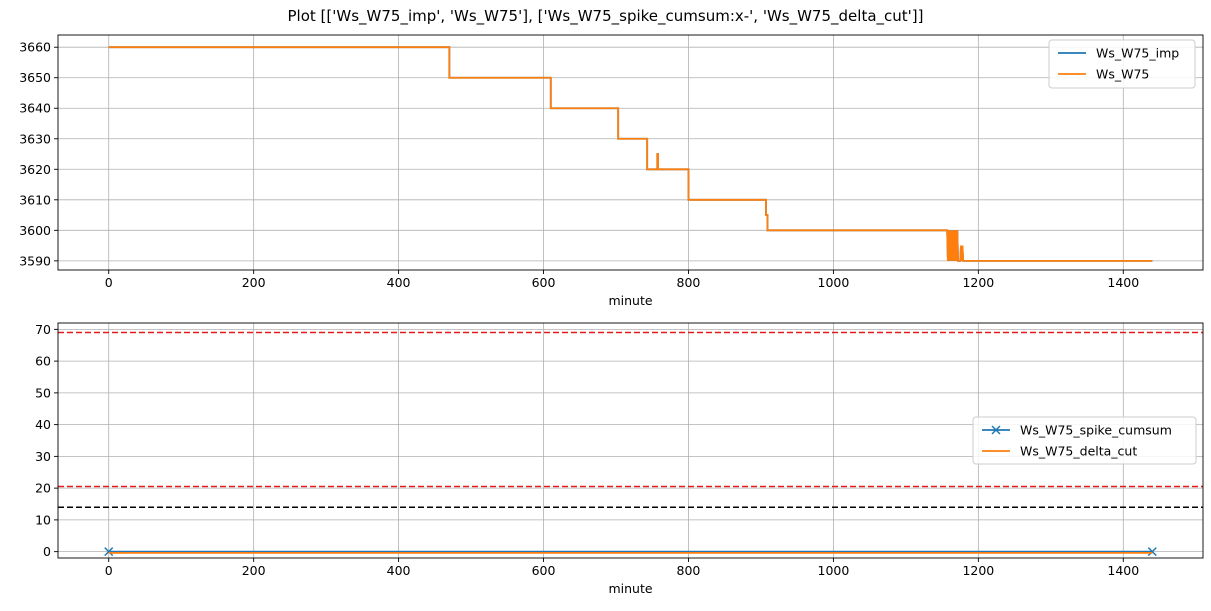 This screenshot has height=611, width=1211. I want to click on bottom-xtick-label: 600, so click(544, 570).